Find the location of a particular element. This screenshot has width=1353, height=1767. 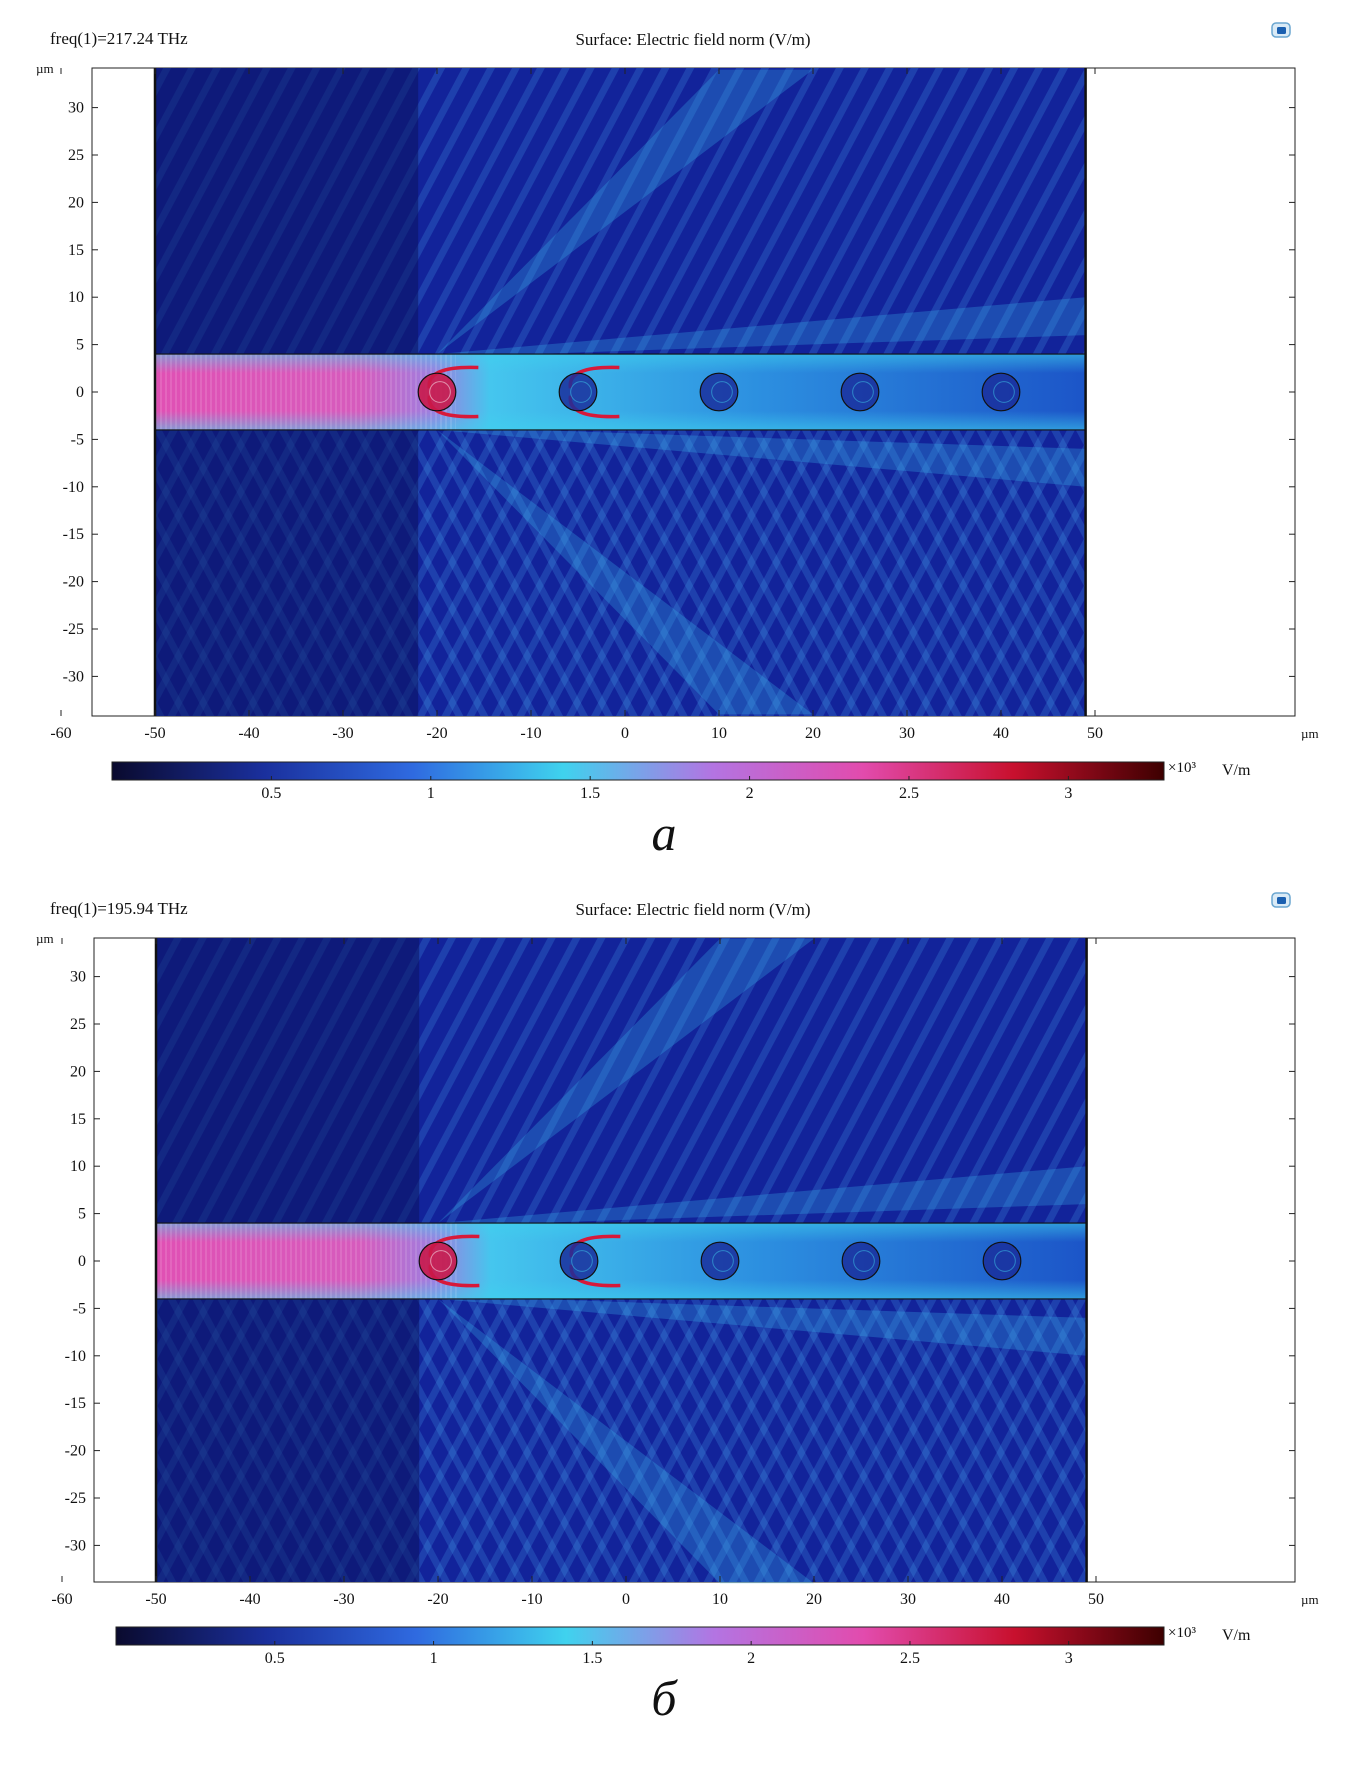

panel-letter: а is located at coordinates (664, 833).